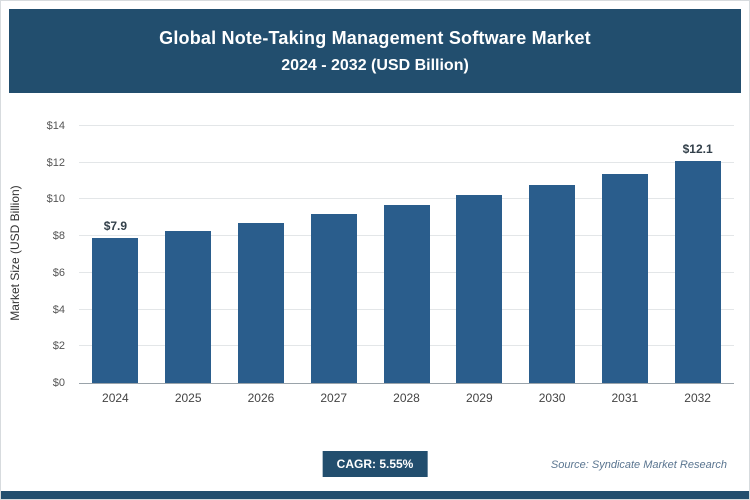 Image resolution: width=750 pixels, height=500 pixels. What do you see at coordinates (58, 383) in the screenshot?
I see `y-tick-label: $0` at bounding box center [58, 383].